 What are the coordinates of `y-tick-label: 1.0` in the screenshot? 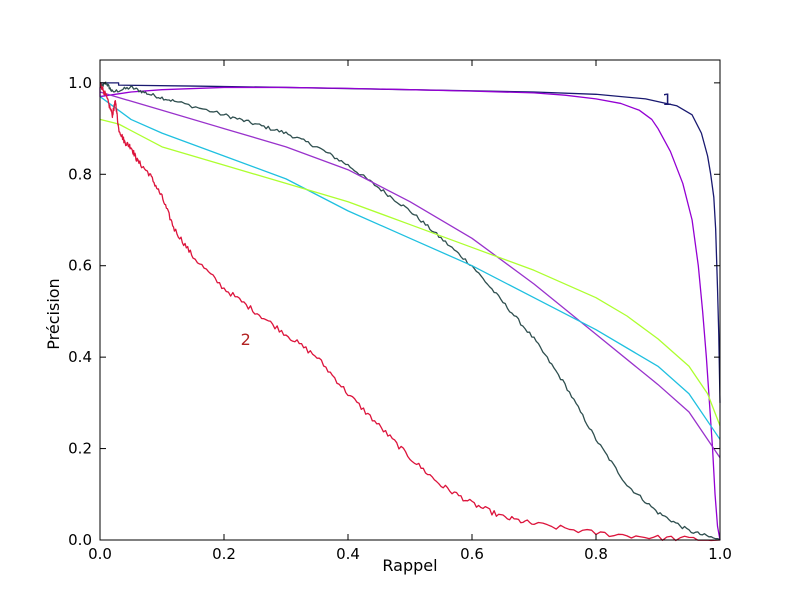 It's located at (80, 83).